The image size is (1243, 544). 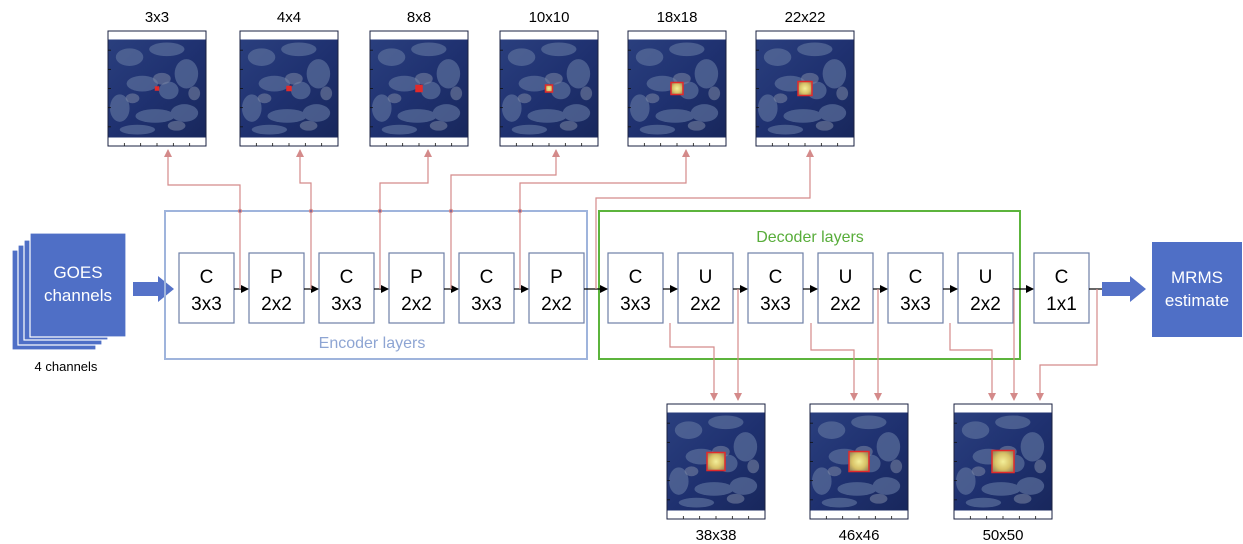 What do you see at coordinates (972, 362) in the screenshot?
I see `link-50x50-a` at bounding box center [972, 362].